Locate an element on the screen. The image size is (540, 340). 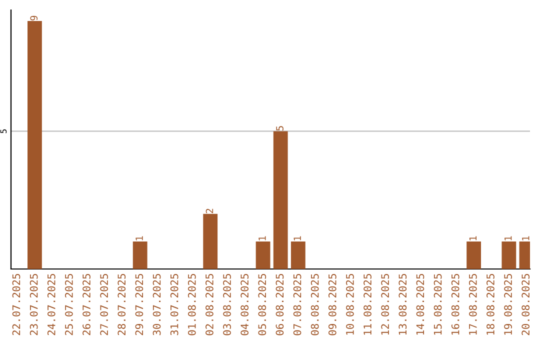
x-tick-label: 25.07.2025 is located at coordinates (69, 305).